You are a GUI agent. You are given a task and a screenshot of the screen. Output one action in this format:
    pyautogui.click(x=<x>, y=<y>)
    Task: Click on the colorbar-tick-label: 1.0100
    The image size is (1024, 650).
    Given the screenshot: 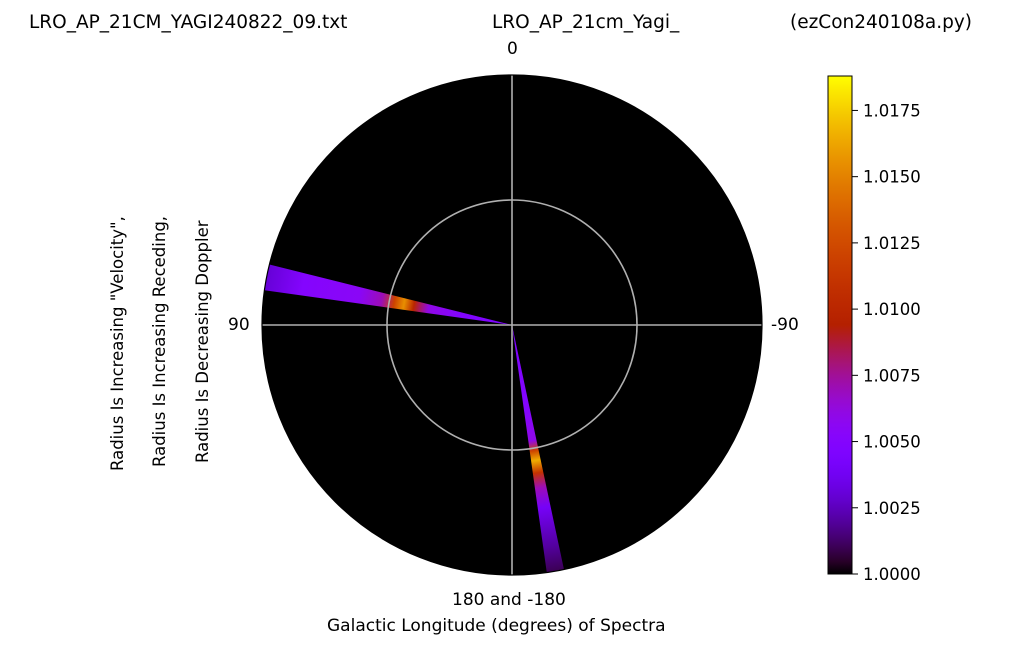 What is the action you would take?
    pyautogui.click(x=892, y=309)
    